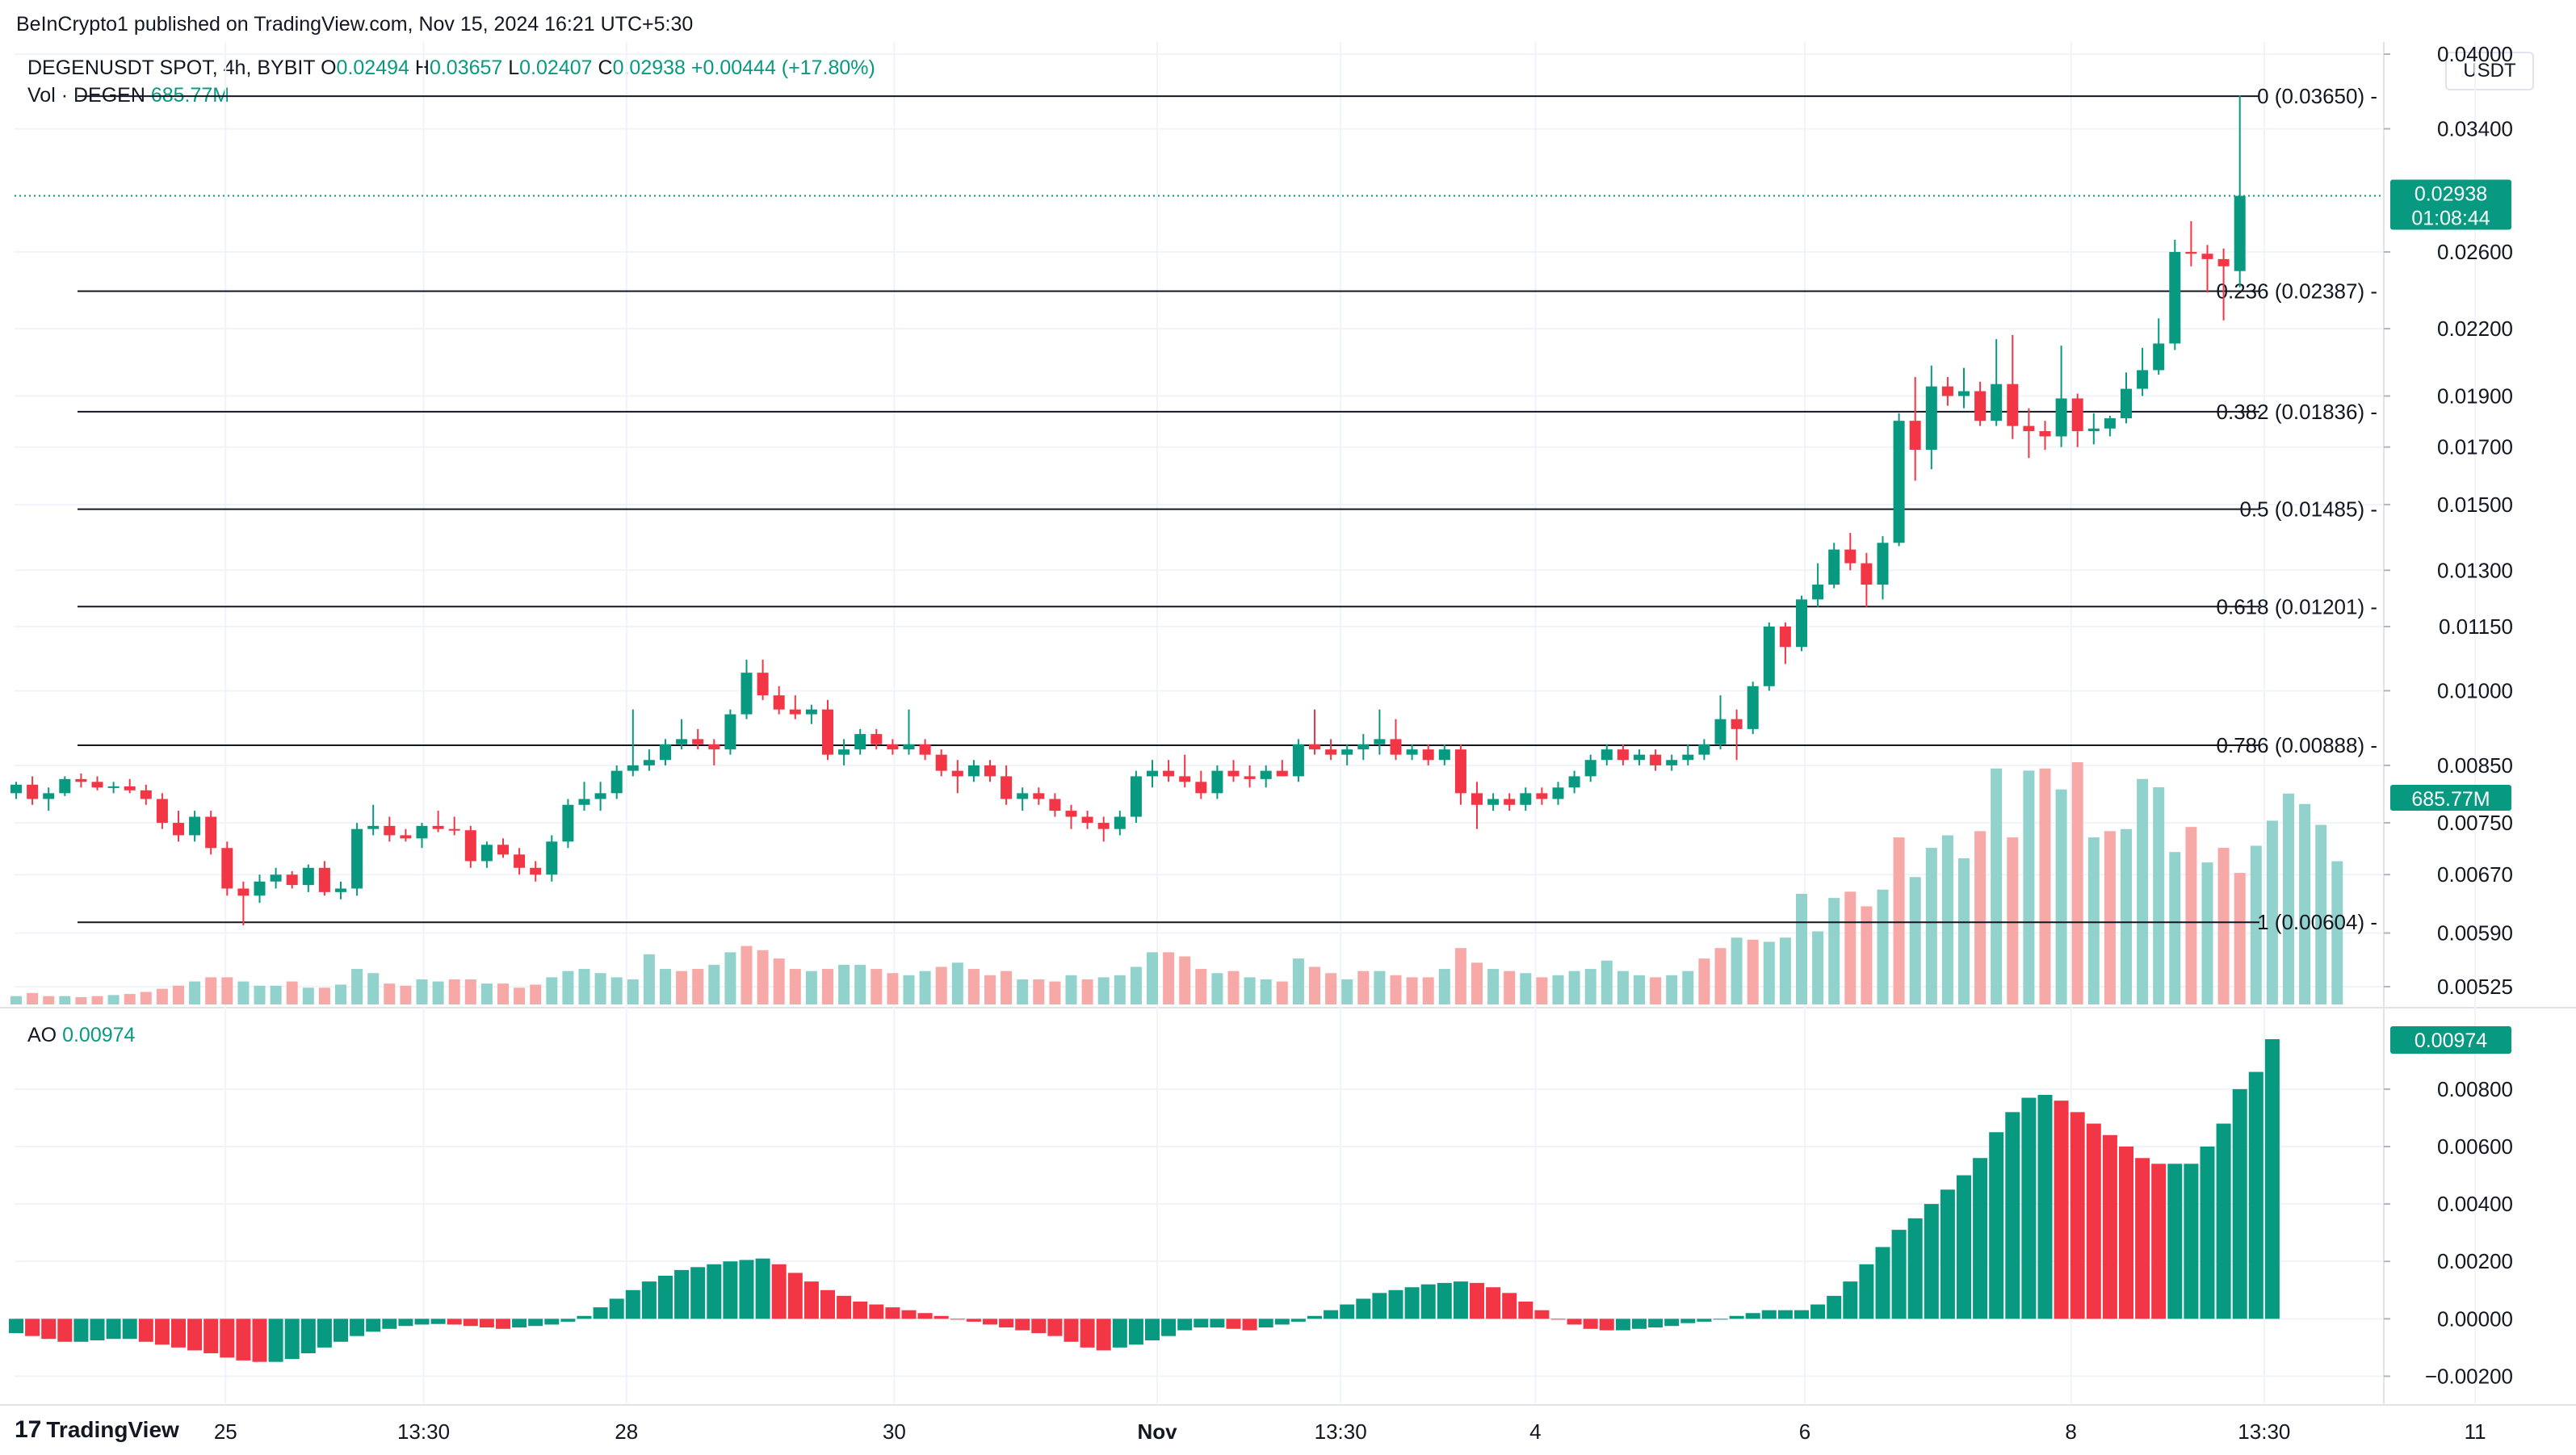 This screenshot has height=1455, width=2576. What do you see at coordinates (2475, 987) in the screenshot?
I see `price-tick-label: 0.00525` at bounding box center [2475, 987].